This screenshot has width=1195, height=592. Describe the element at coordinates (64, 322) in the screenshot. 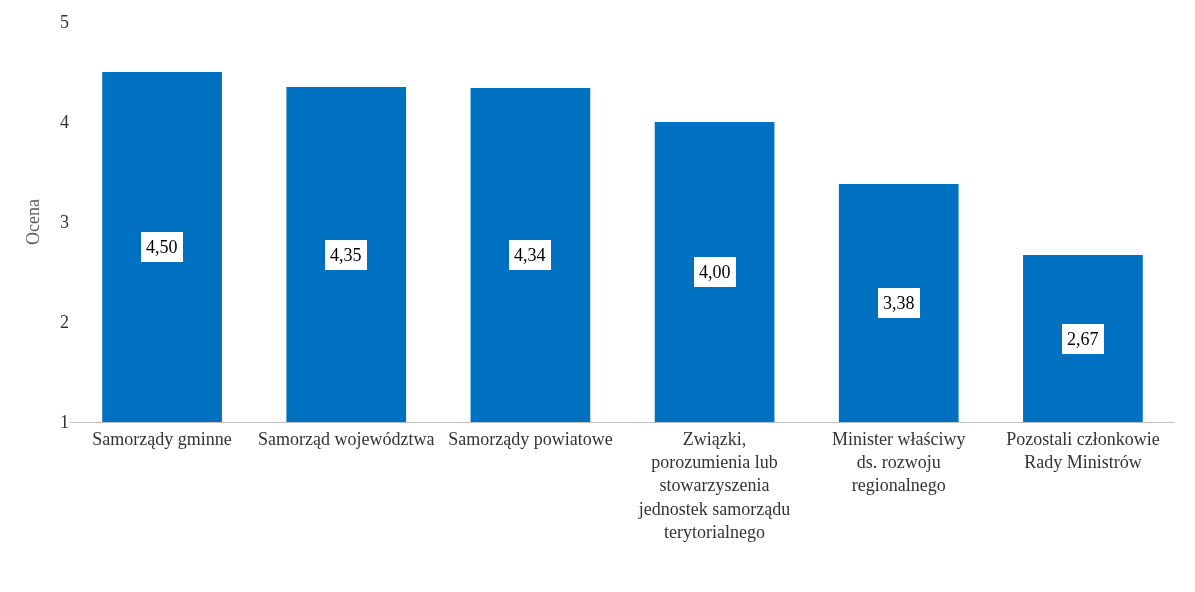

I see `y-tick-label: 2` at that location.